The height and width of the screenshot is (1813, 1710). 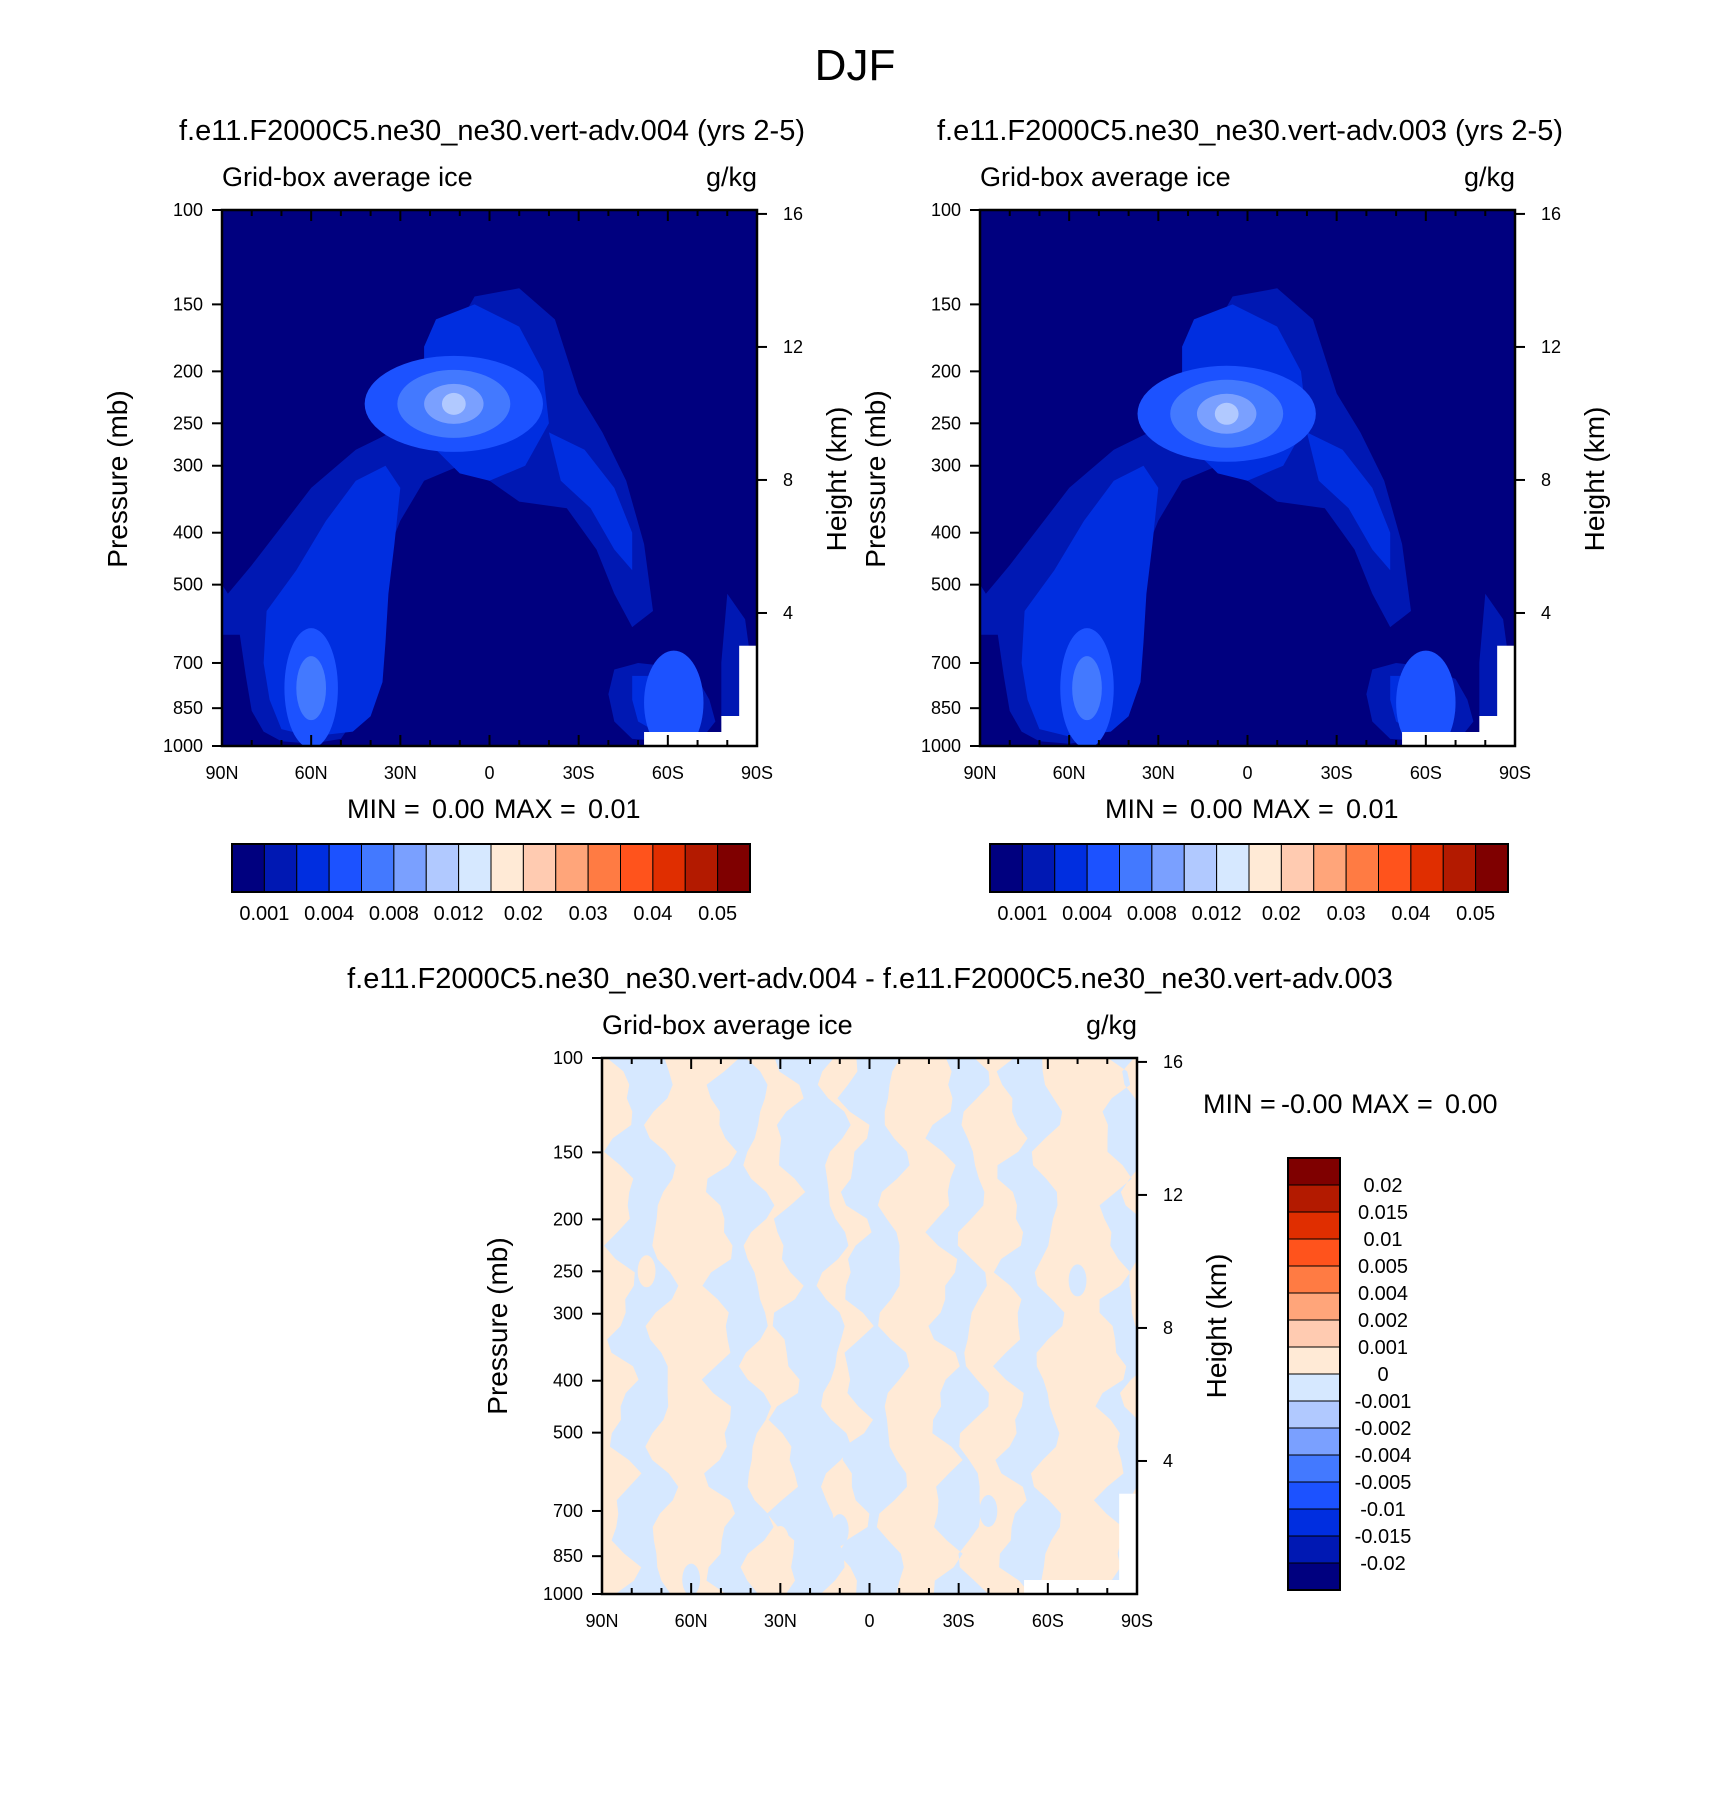 I want to click on colorbar-label: 0.03, so click(x=588, y=914).